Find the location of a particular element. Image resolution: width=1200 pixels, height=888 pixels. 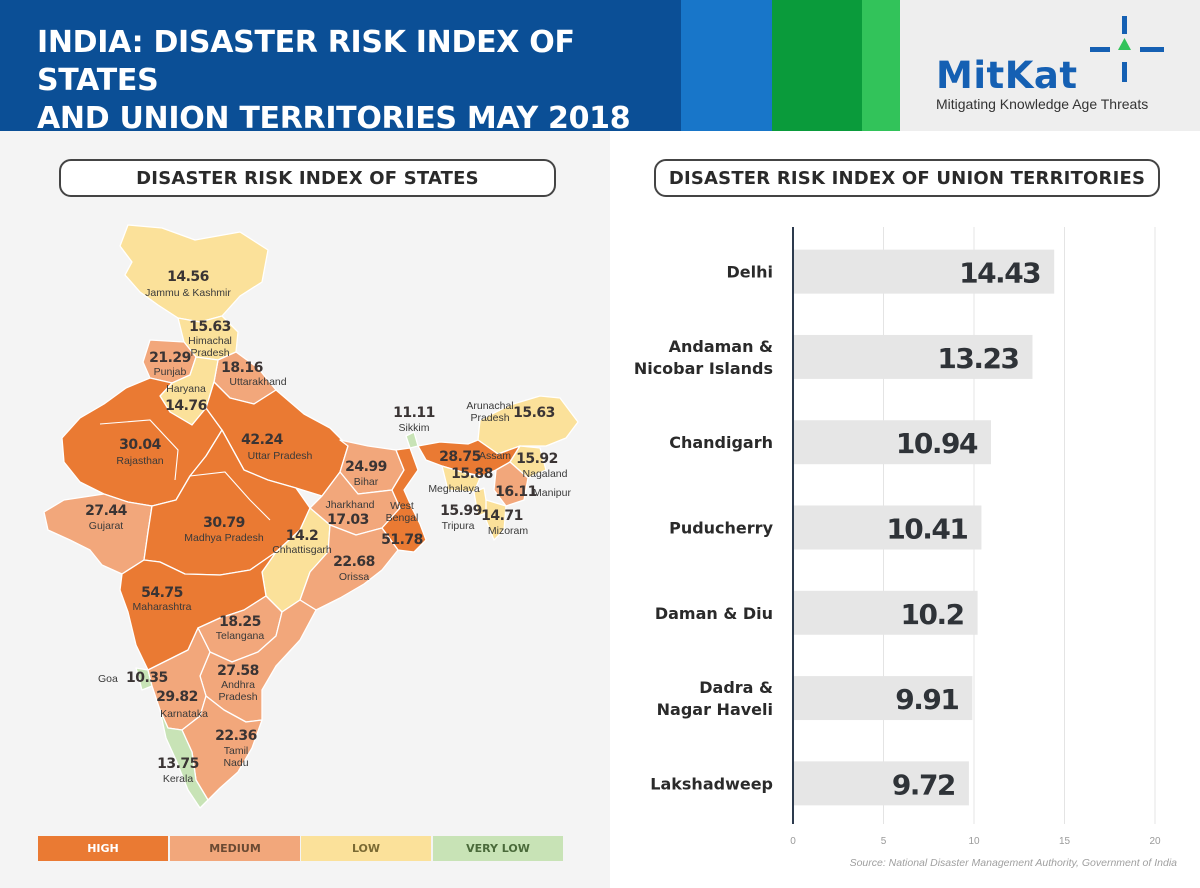

state-name-line: Bengal is located at coordinates (402, 518).